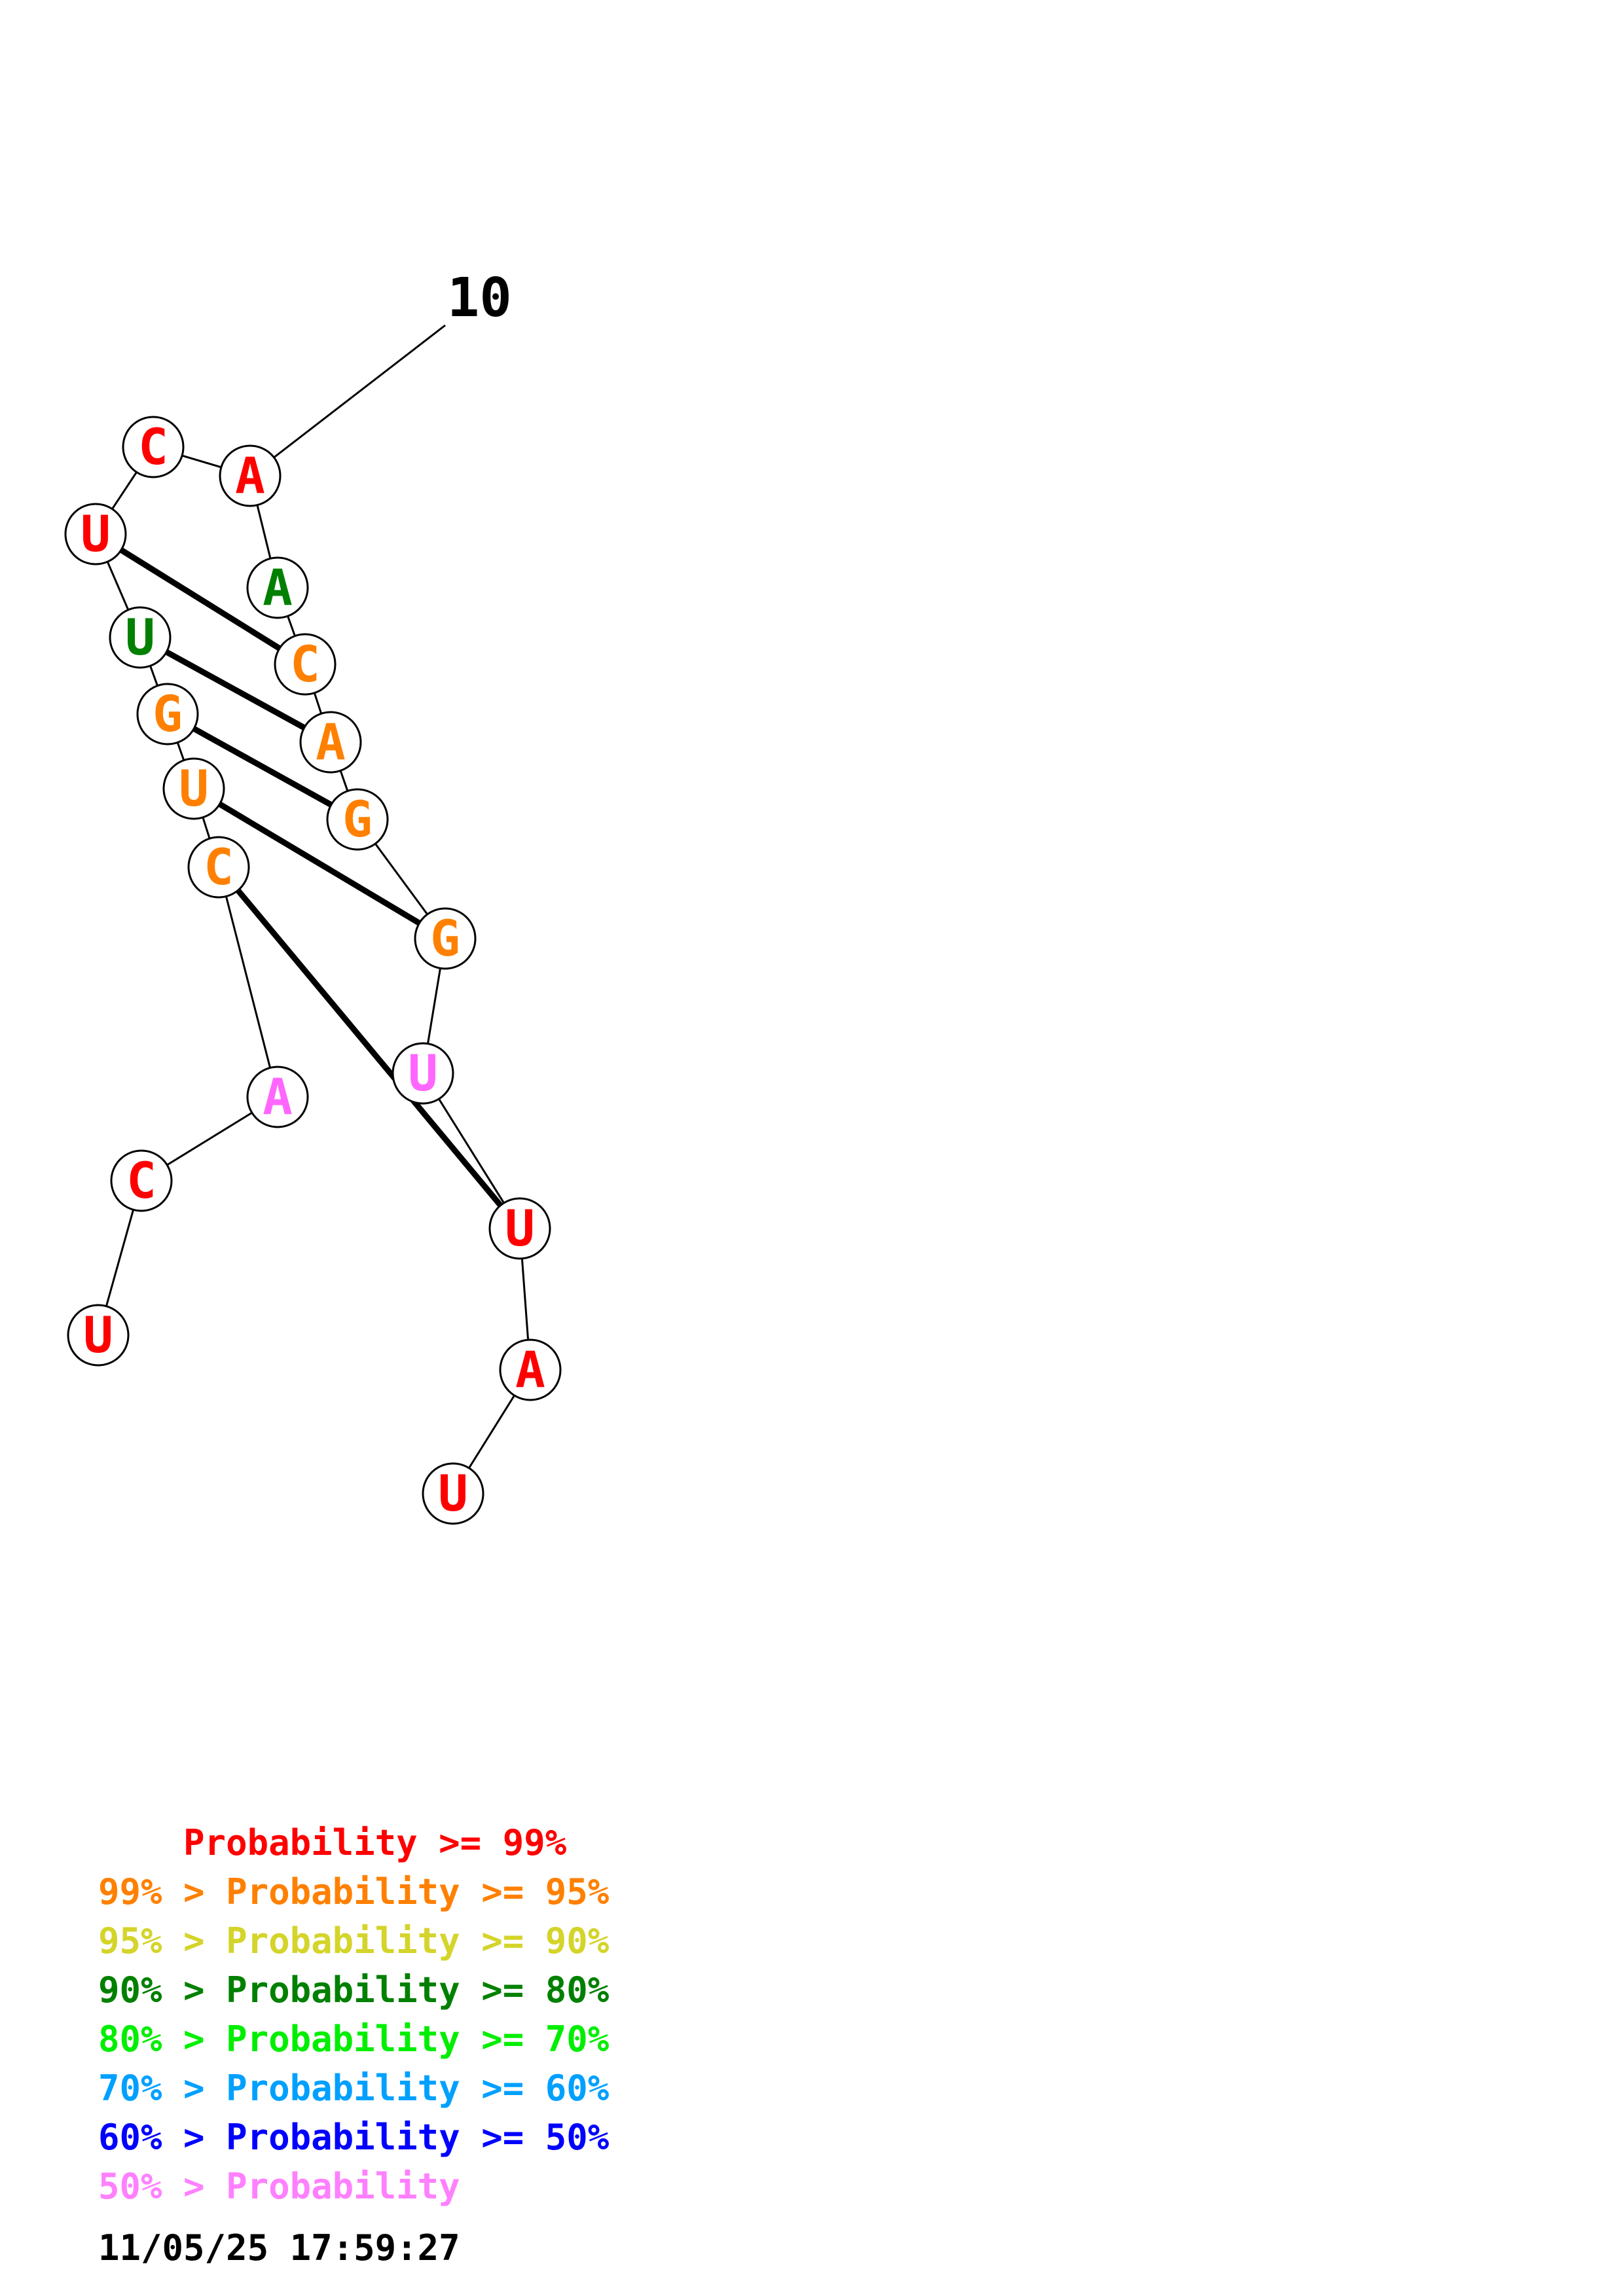  What do you see at coordinates (354, 1891) in the screenshot?
I see `legend-entry: 99% > Probability >= 95%` at bounding box center [354, 1891].